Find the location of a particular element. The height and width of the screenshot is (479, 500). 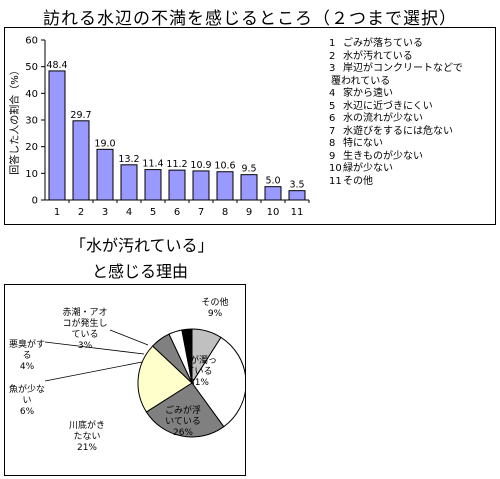

pie-slice-label: 魚が少な is located at coordinates (27, 389).